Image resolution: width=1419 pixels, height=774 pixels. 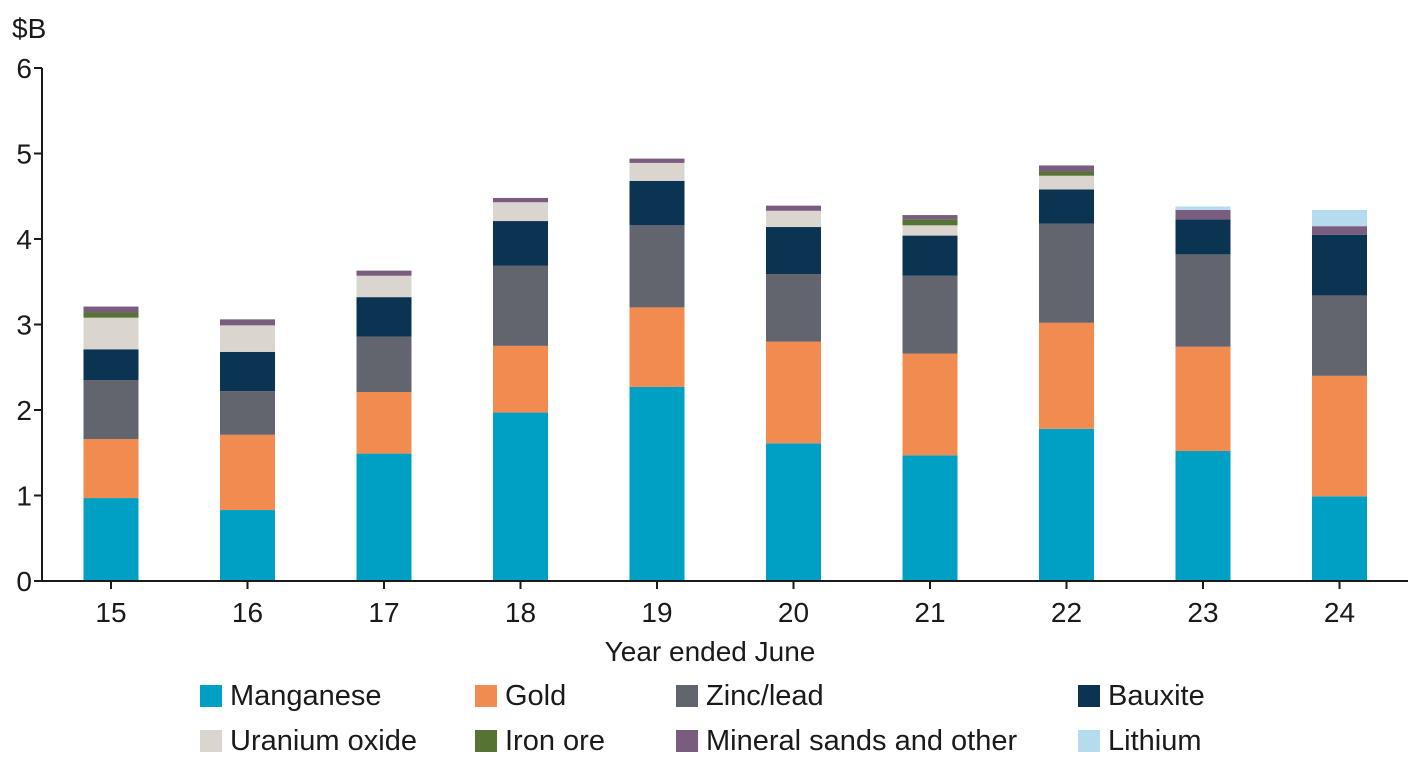 What do you see at coordinates (247, 612) in the screenshot?
I see `x-tick-label: 16` at bounding box center [247, 612].